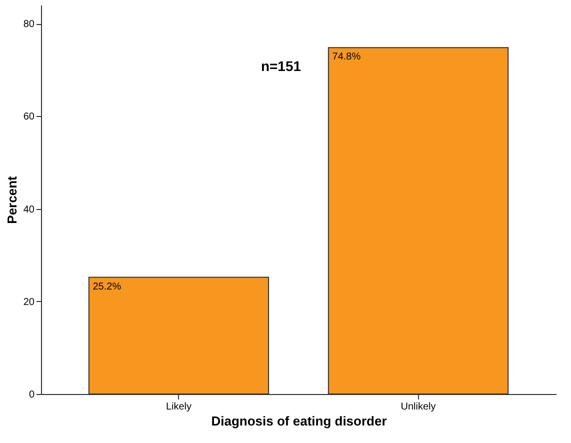 Image resolution: width=571 pixels, height=443 pixels. Describe the element at coordinates (418, 407) in the screenshot. I see `x-tick-label: Unlikely` at that location.